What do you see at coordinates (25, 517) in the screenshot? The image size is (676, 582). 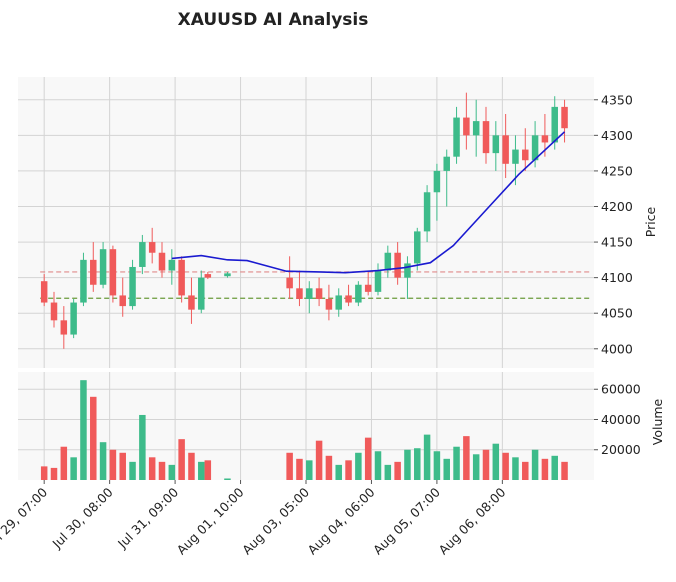 I see `x-tick-label: Jul 29, 07:00` at bounding box center [25, 517].